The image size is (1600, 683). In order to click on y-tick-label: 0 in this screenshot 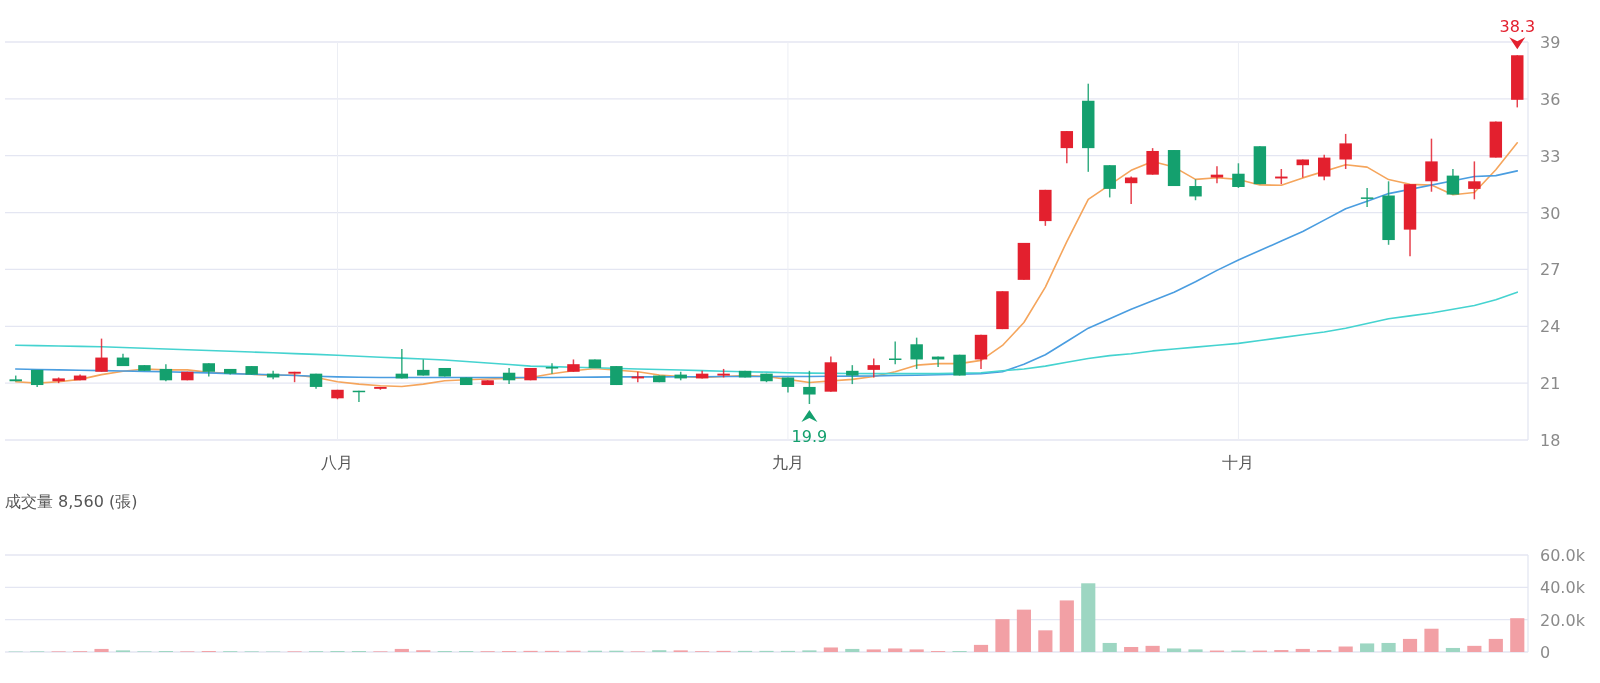, I will do `click(1545, 652)`.